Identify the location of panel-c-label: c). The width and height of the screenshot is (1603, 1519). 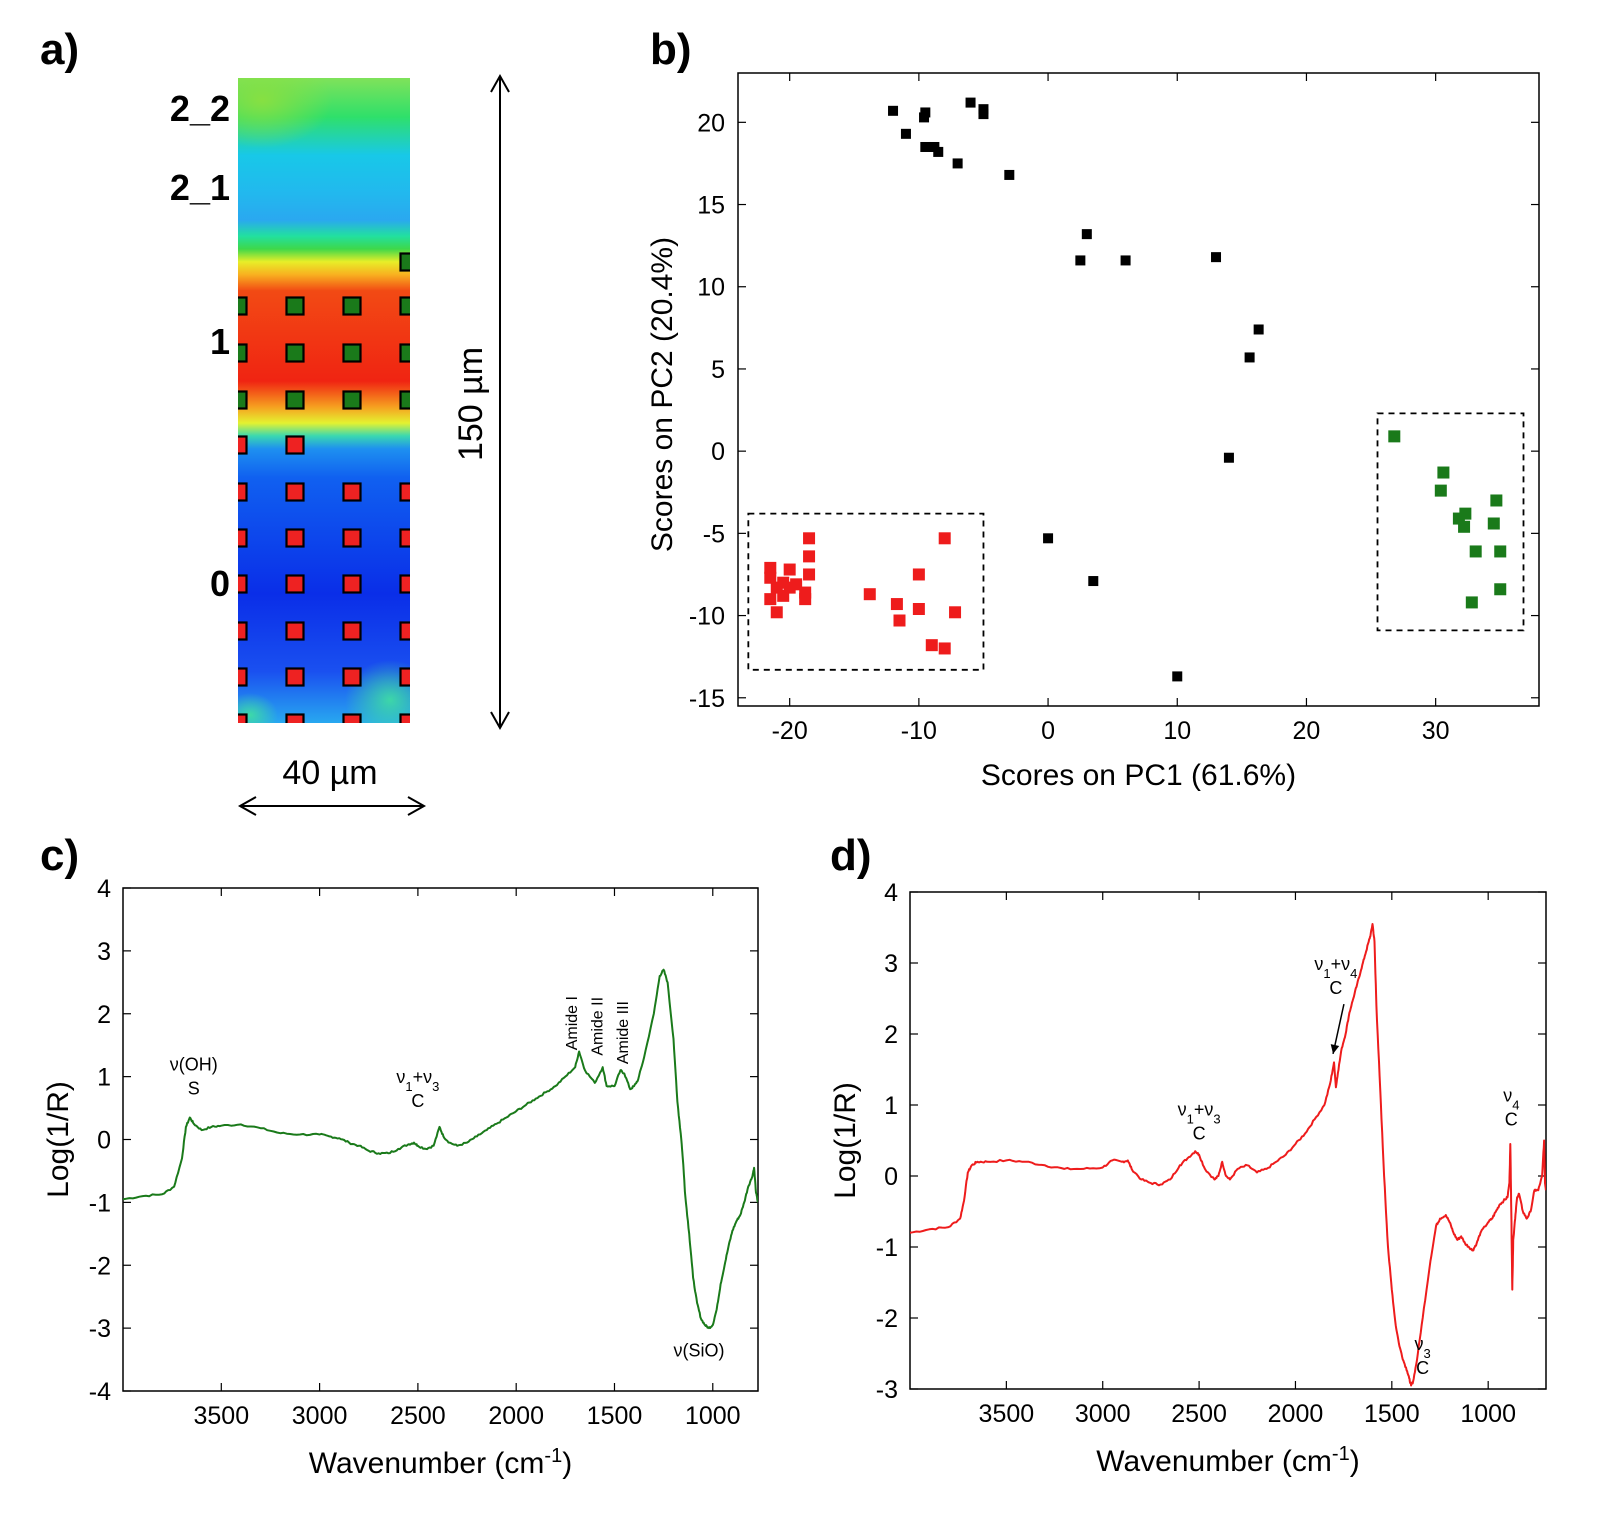
(59, 855).